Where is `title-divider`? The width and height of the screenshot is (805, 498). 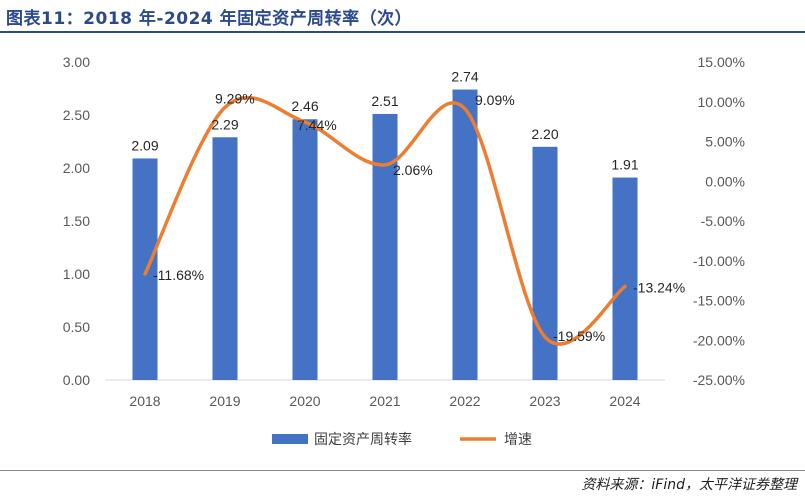
title-divider is located at coordinates (402, 32).